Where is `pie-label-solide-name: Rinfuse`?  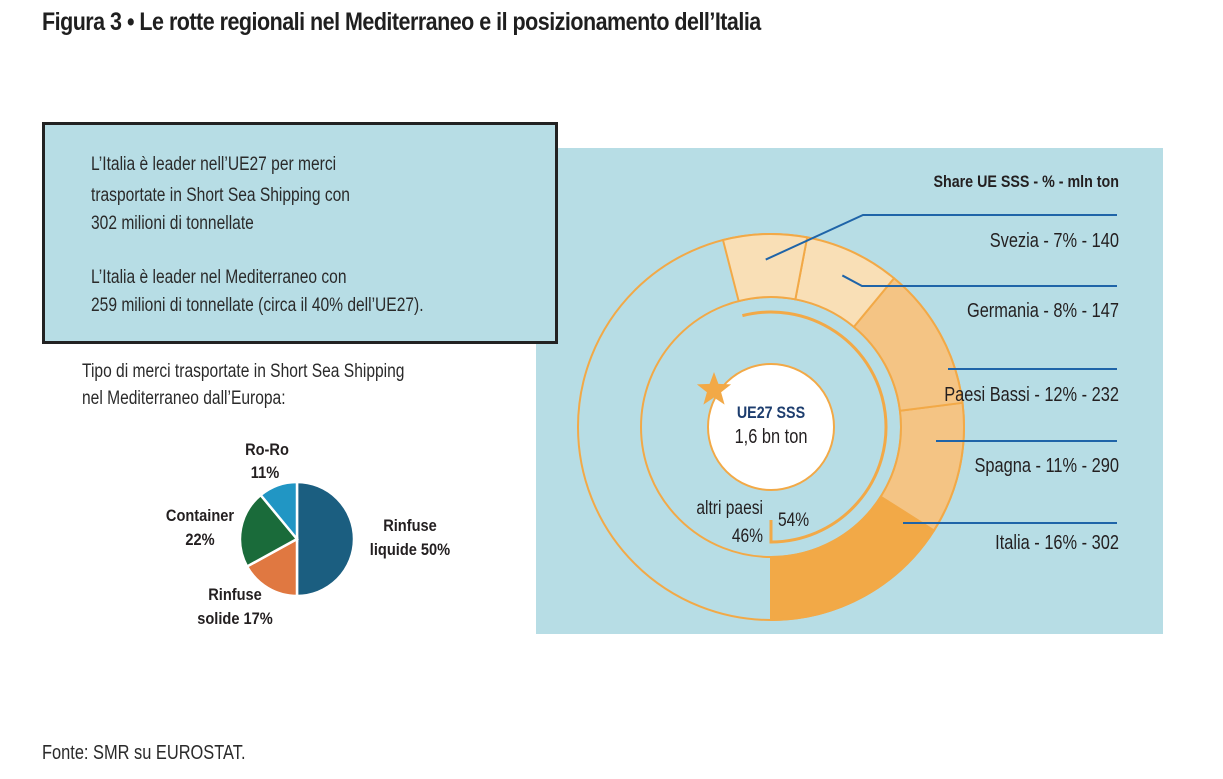 pie-label-solide-name: Rinfuse is located at coordinates (235, 595).